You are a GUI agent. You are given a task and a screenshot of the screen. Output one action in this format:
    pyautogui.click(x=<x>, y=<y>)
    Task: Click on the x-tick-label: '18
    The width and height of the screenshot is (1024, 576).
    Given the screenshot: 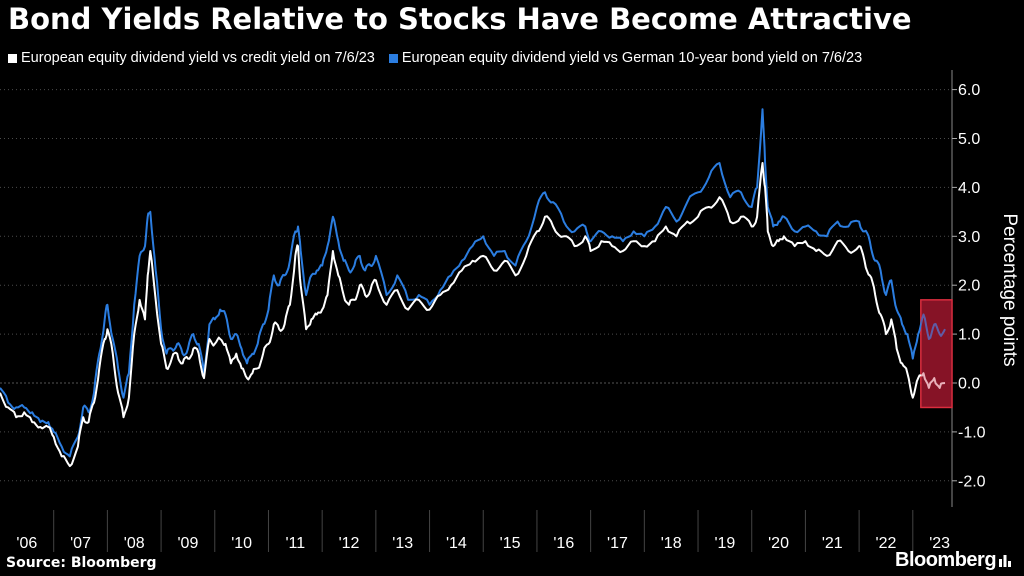 What is the action you would take?
    pyautogui.click(x=671, y=543)
    